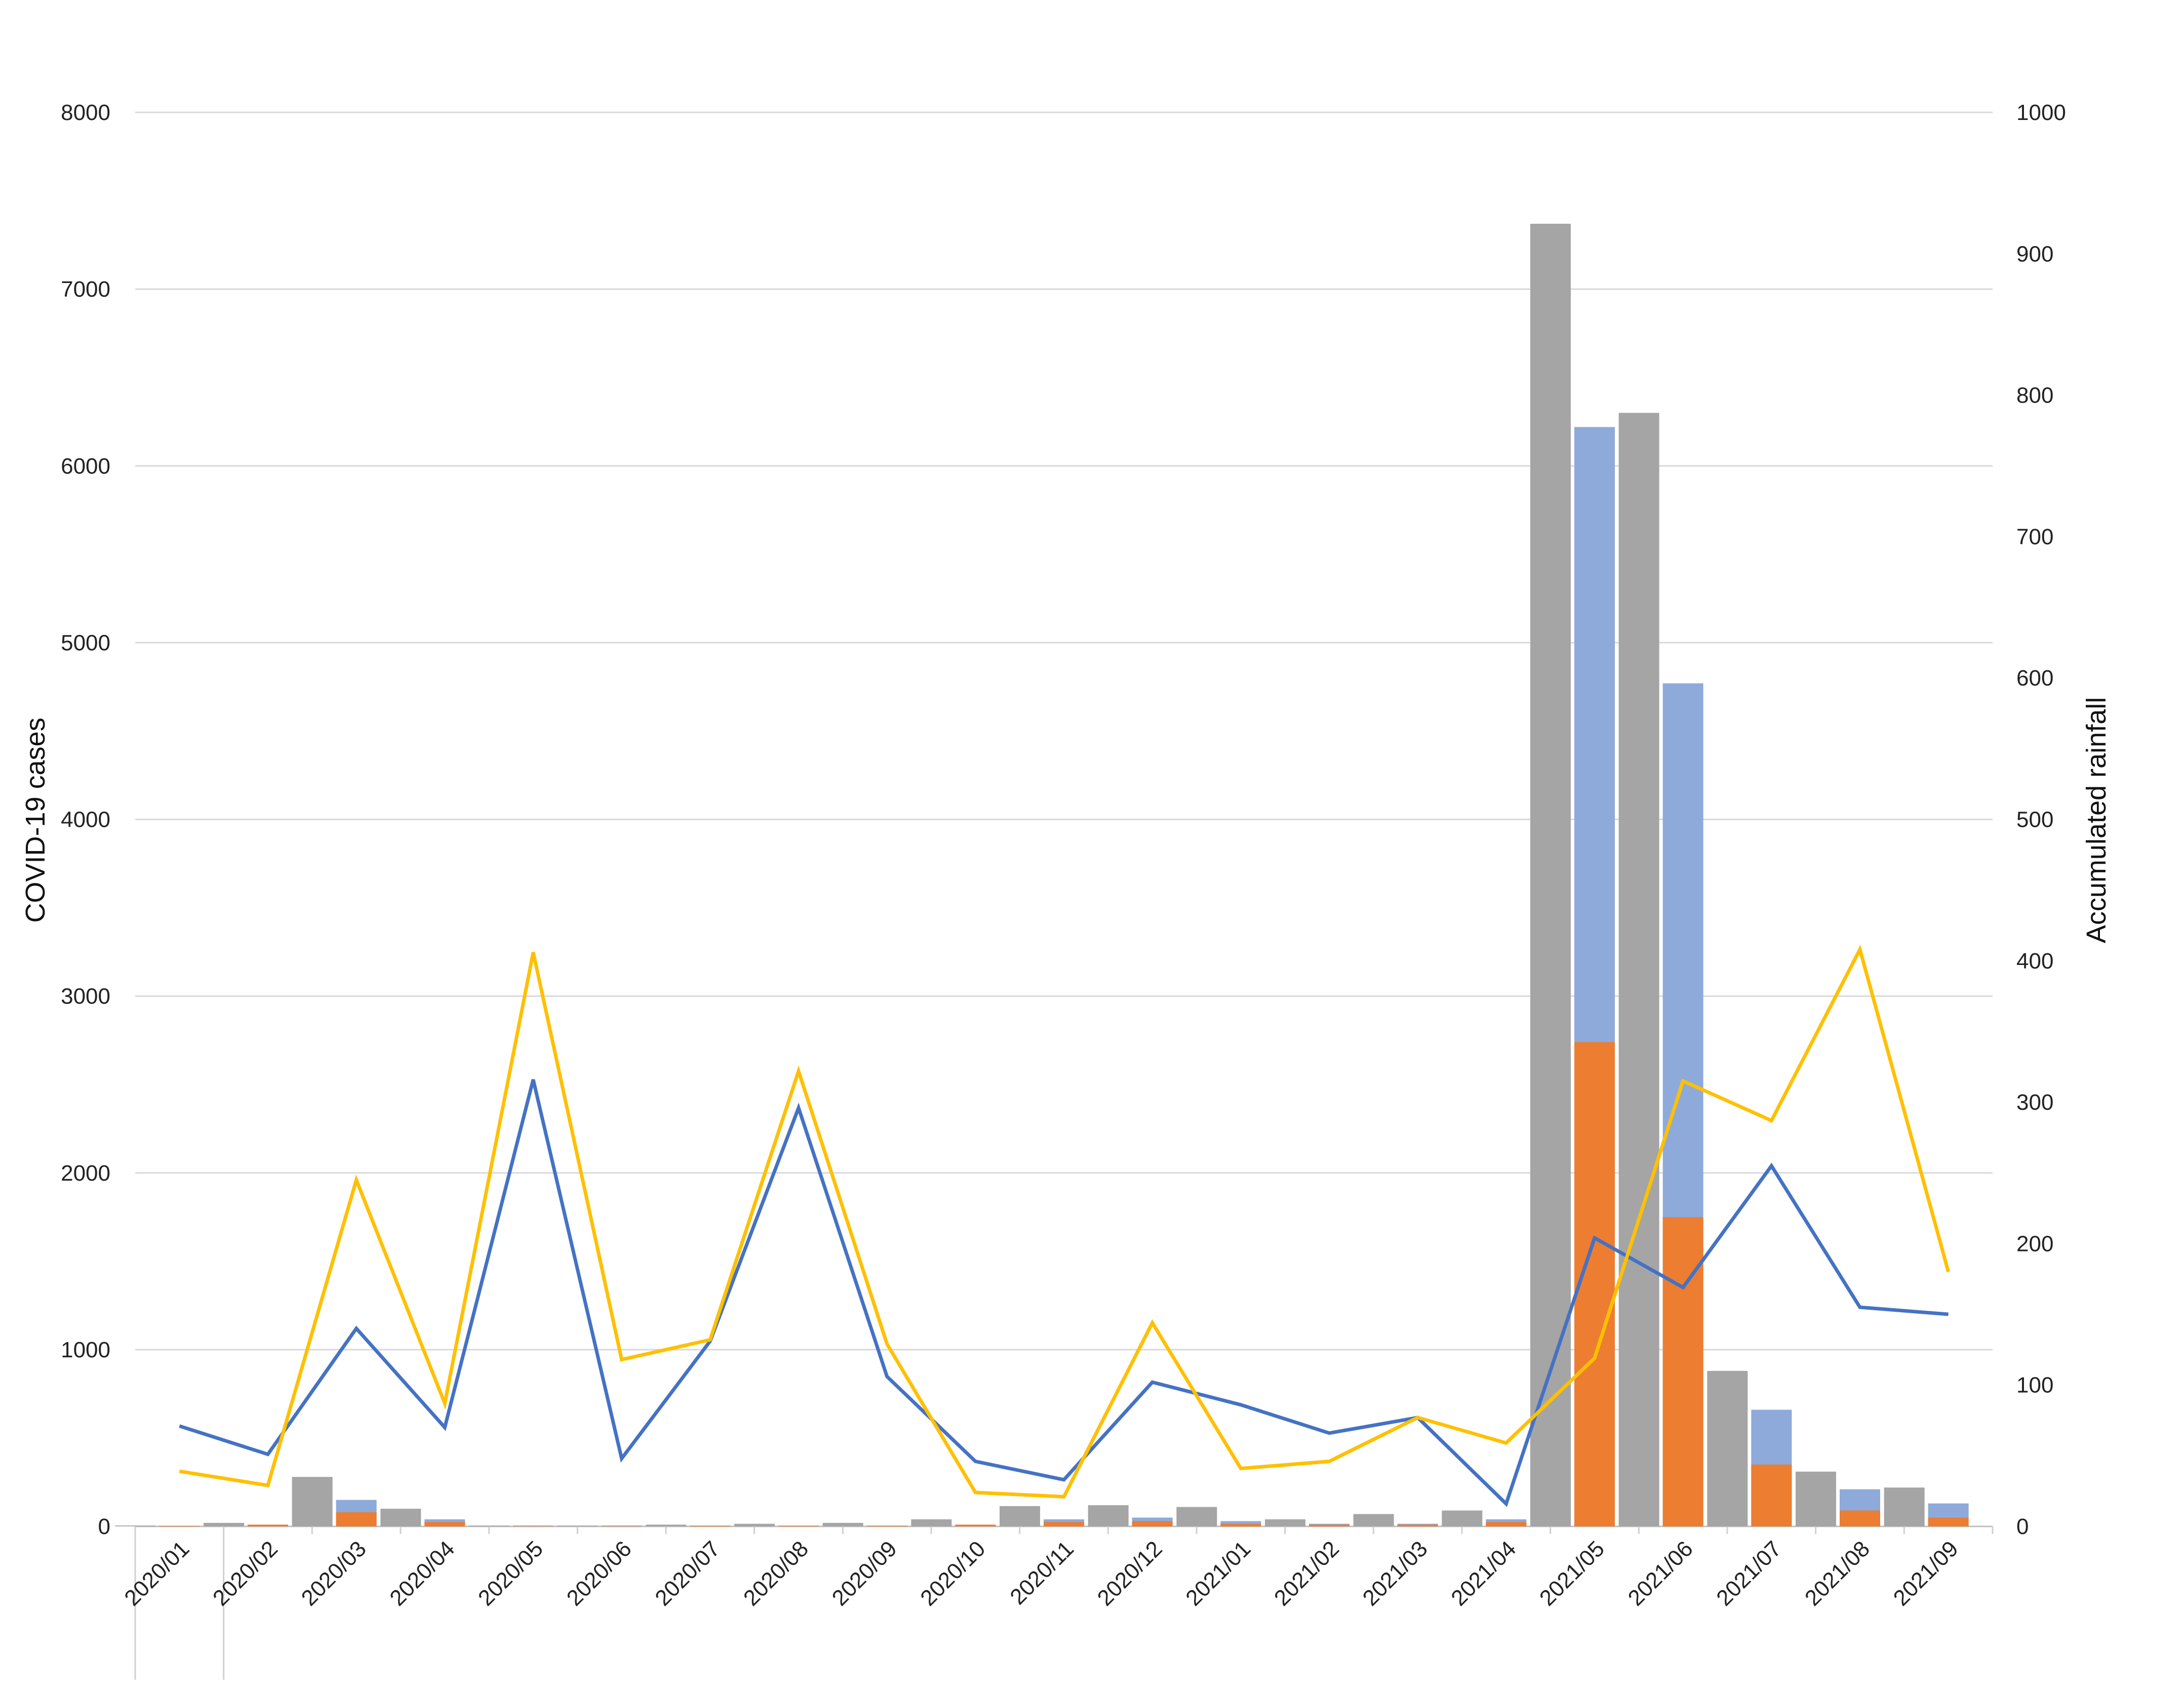 This screenshot has width=2184, height=1695. Describe the element at coordinates (1306, 1573) in the screenshot. I see `x-tick-label: 2021/02` at that location.